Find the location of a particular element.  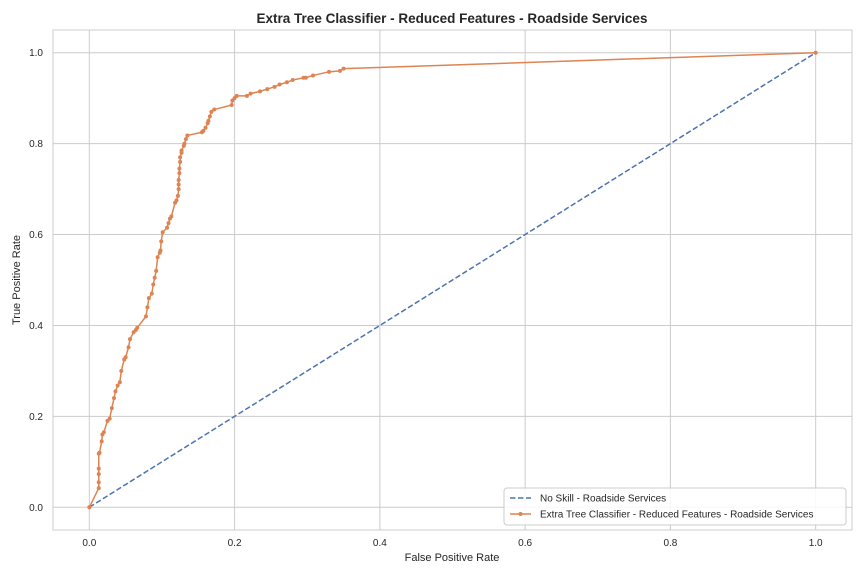

y-tick-label: 0.8 is located at coordinates (36, 144).